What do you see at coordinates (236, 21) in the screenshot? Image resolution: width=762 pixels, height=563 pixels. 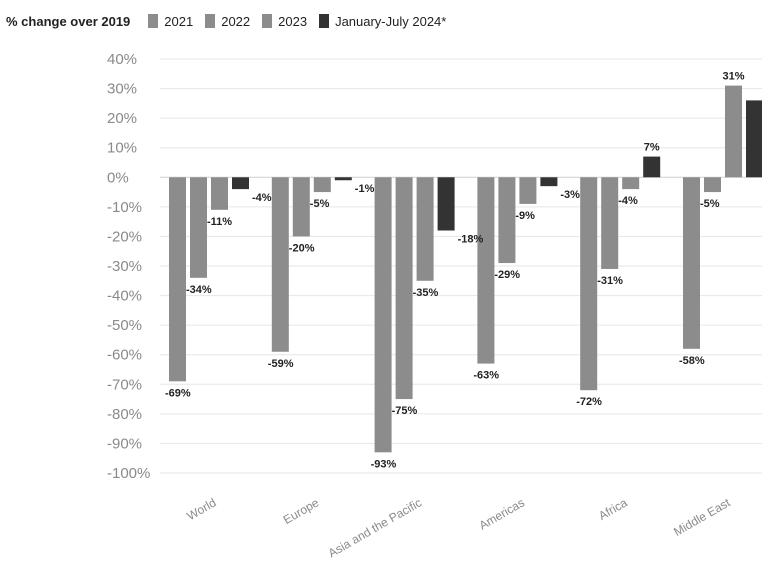 I see `legend-label-2022: 2022` at bounding box center [236, 21].